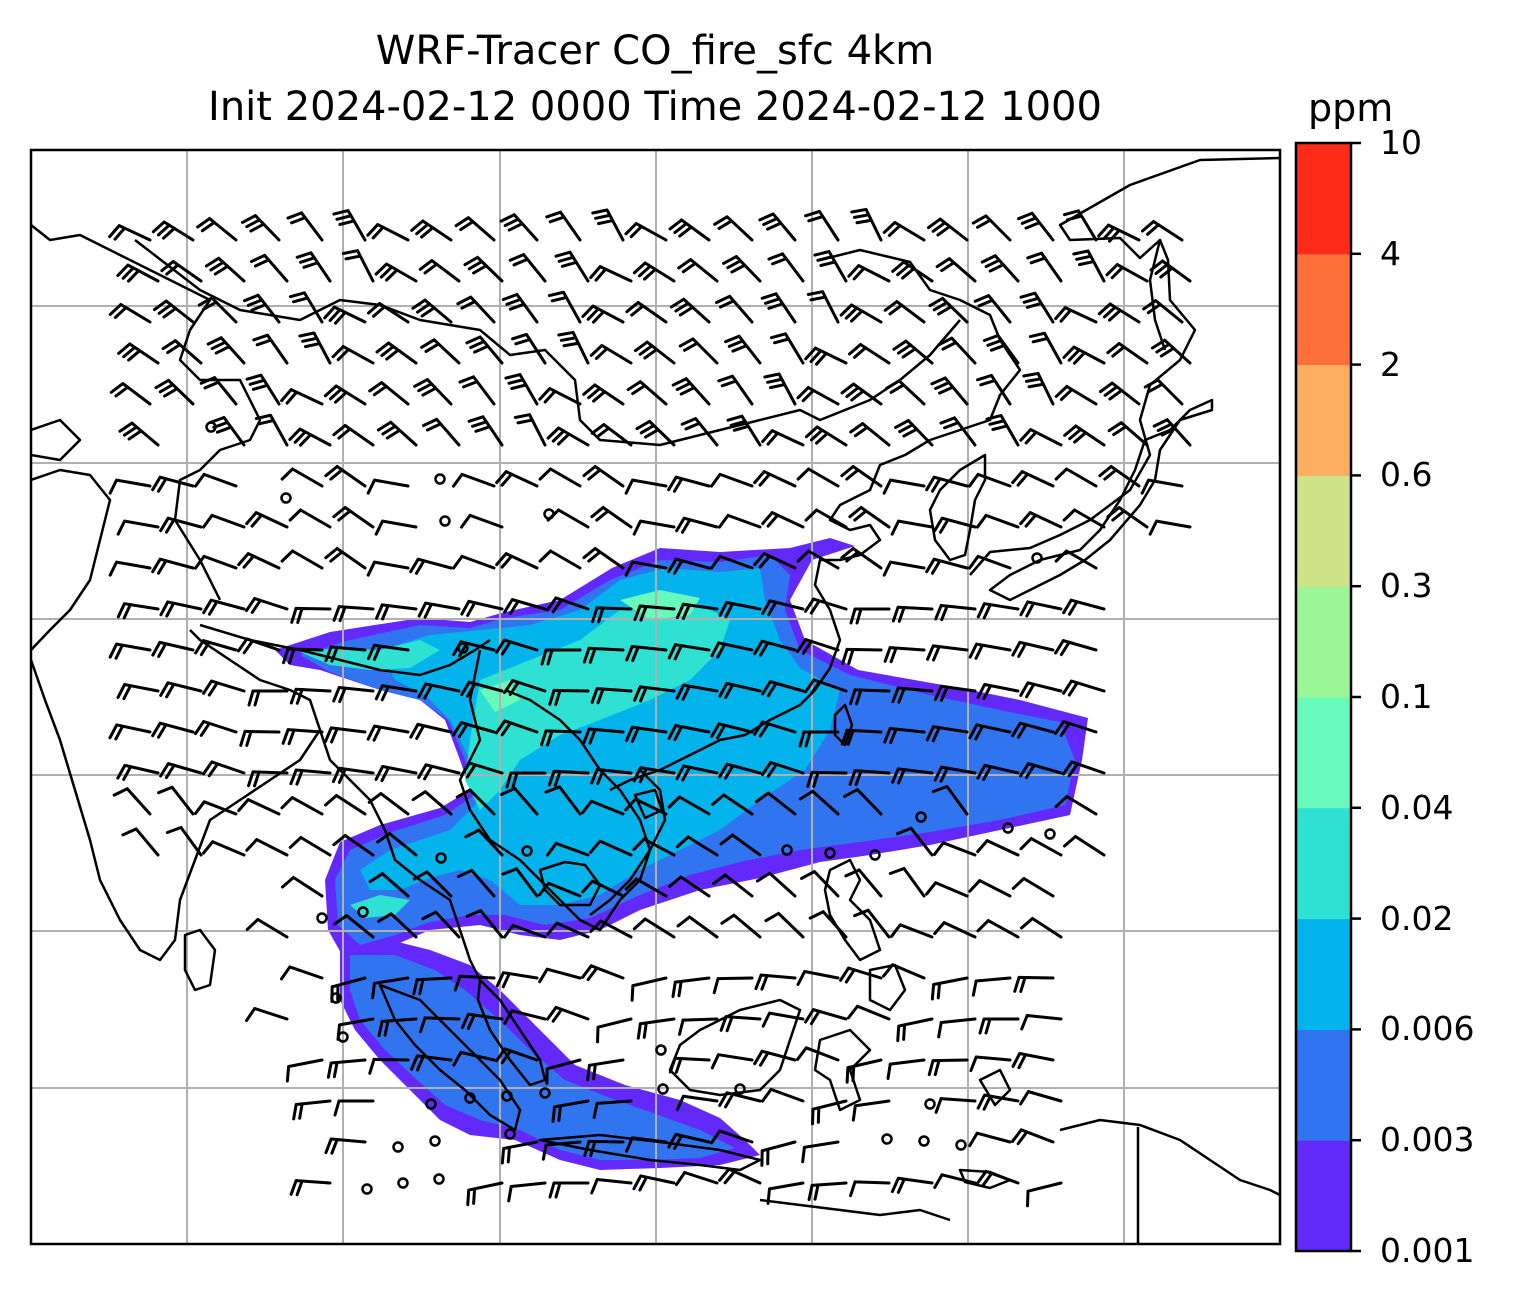 The image size is (1528, 1306). What do you see at coordinates (555, 790) in the screenshot?
I see `border-indochina` at bounding box center [555, 790].